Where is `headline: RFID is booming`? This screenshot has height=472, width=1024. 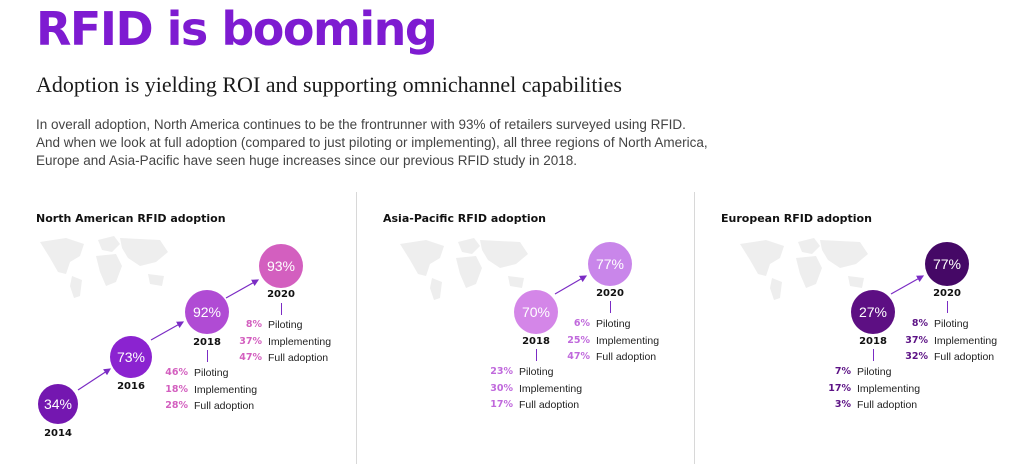 headline: RFID is booming is located at coordinates (237, 29).